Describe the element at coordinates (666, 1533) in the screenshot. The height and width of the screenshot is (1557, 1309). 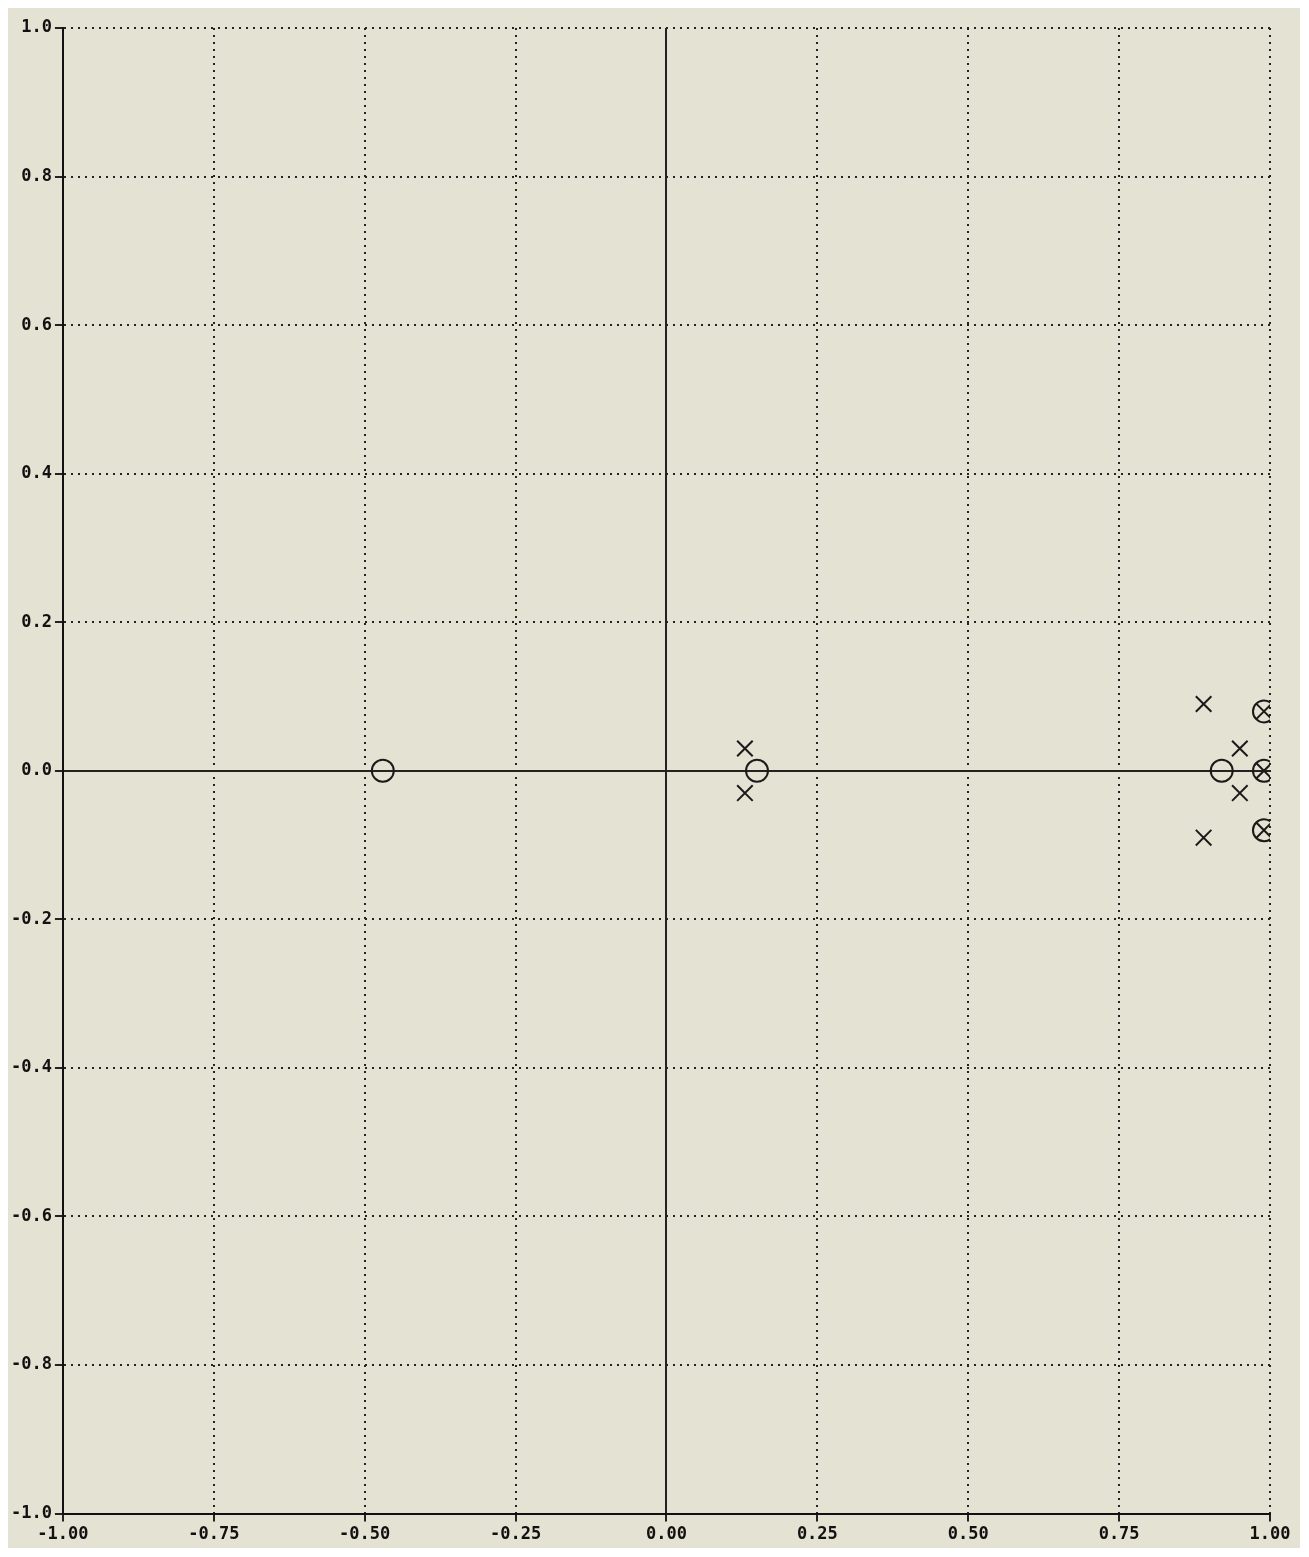
I see `x-tick-label: 0.00` at that location.